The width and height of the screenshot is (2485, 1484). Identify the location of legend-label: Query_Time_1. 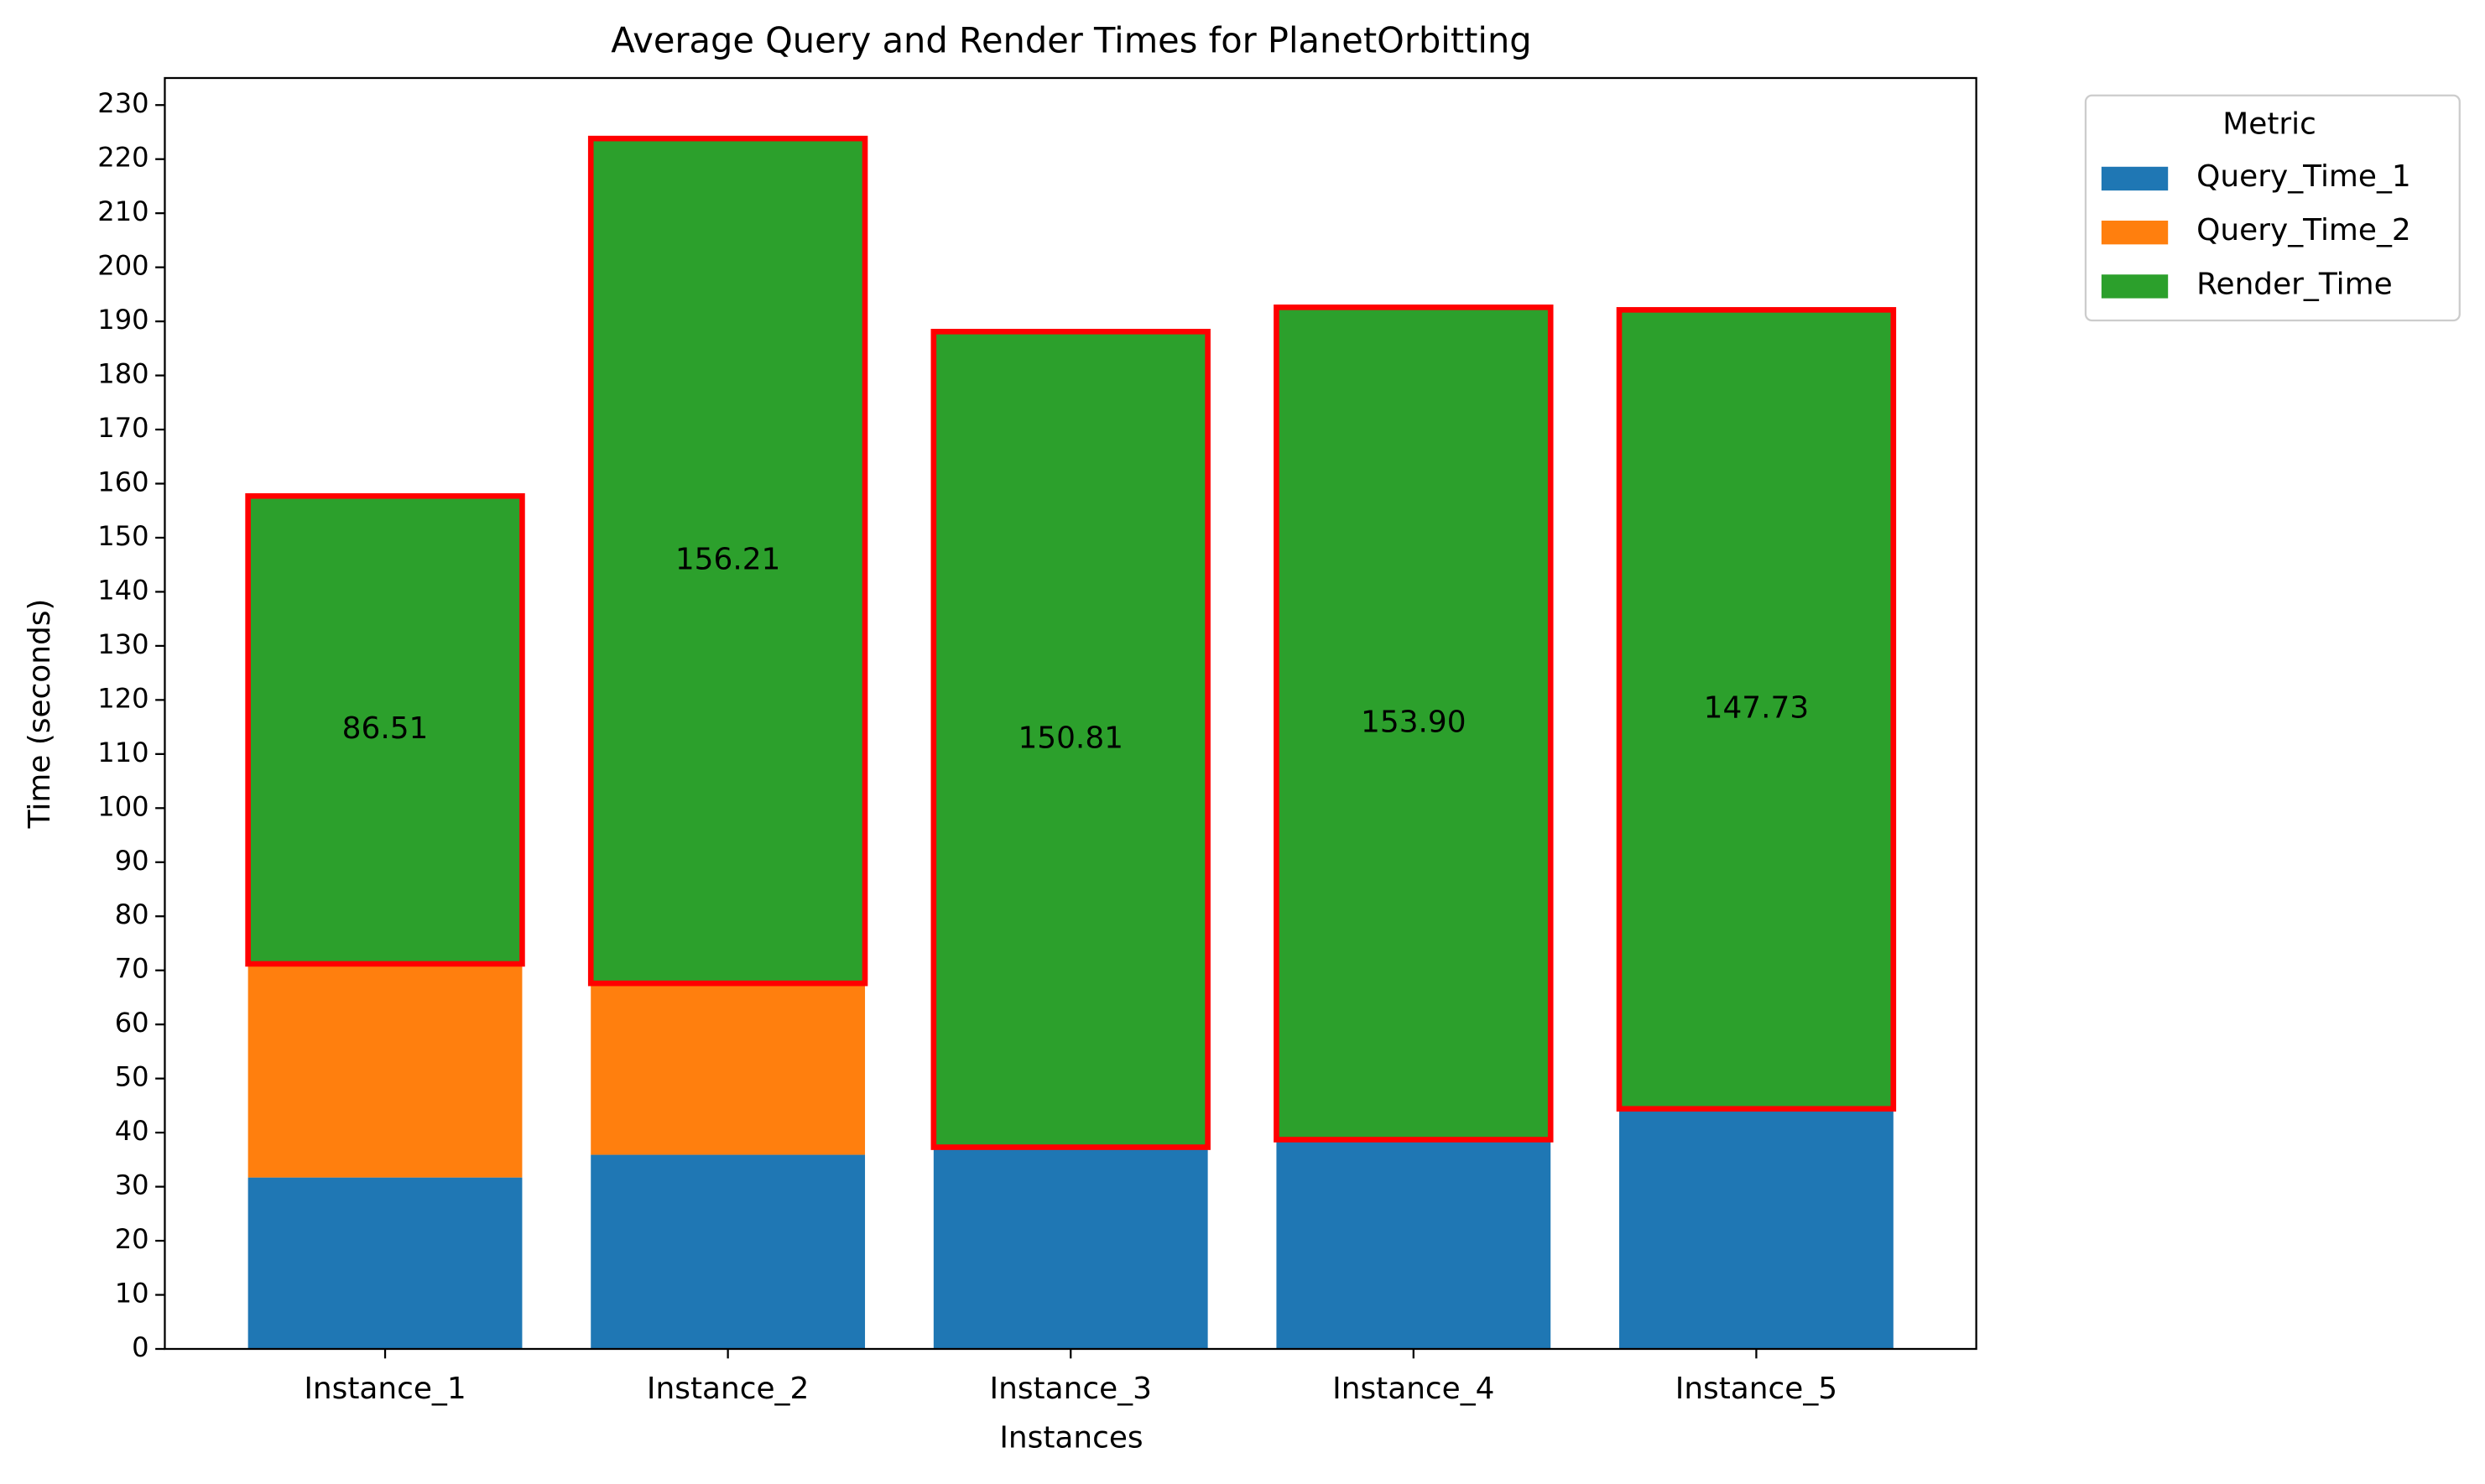
(2303, 176).